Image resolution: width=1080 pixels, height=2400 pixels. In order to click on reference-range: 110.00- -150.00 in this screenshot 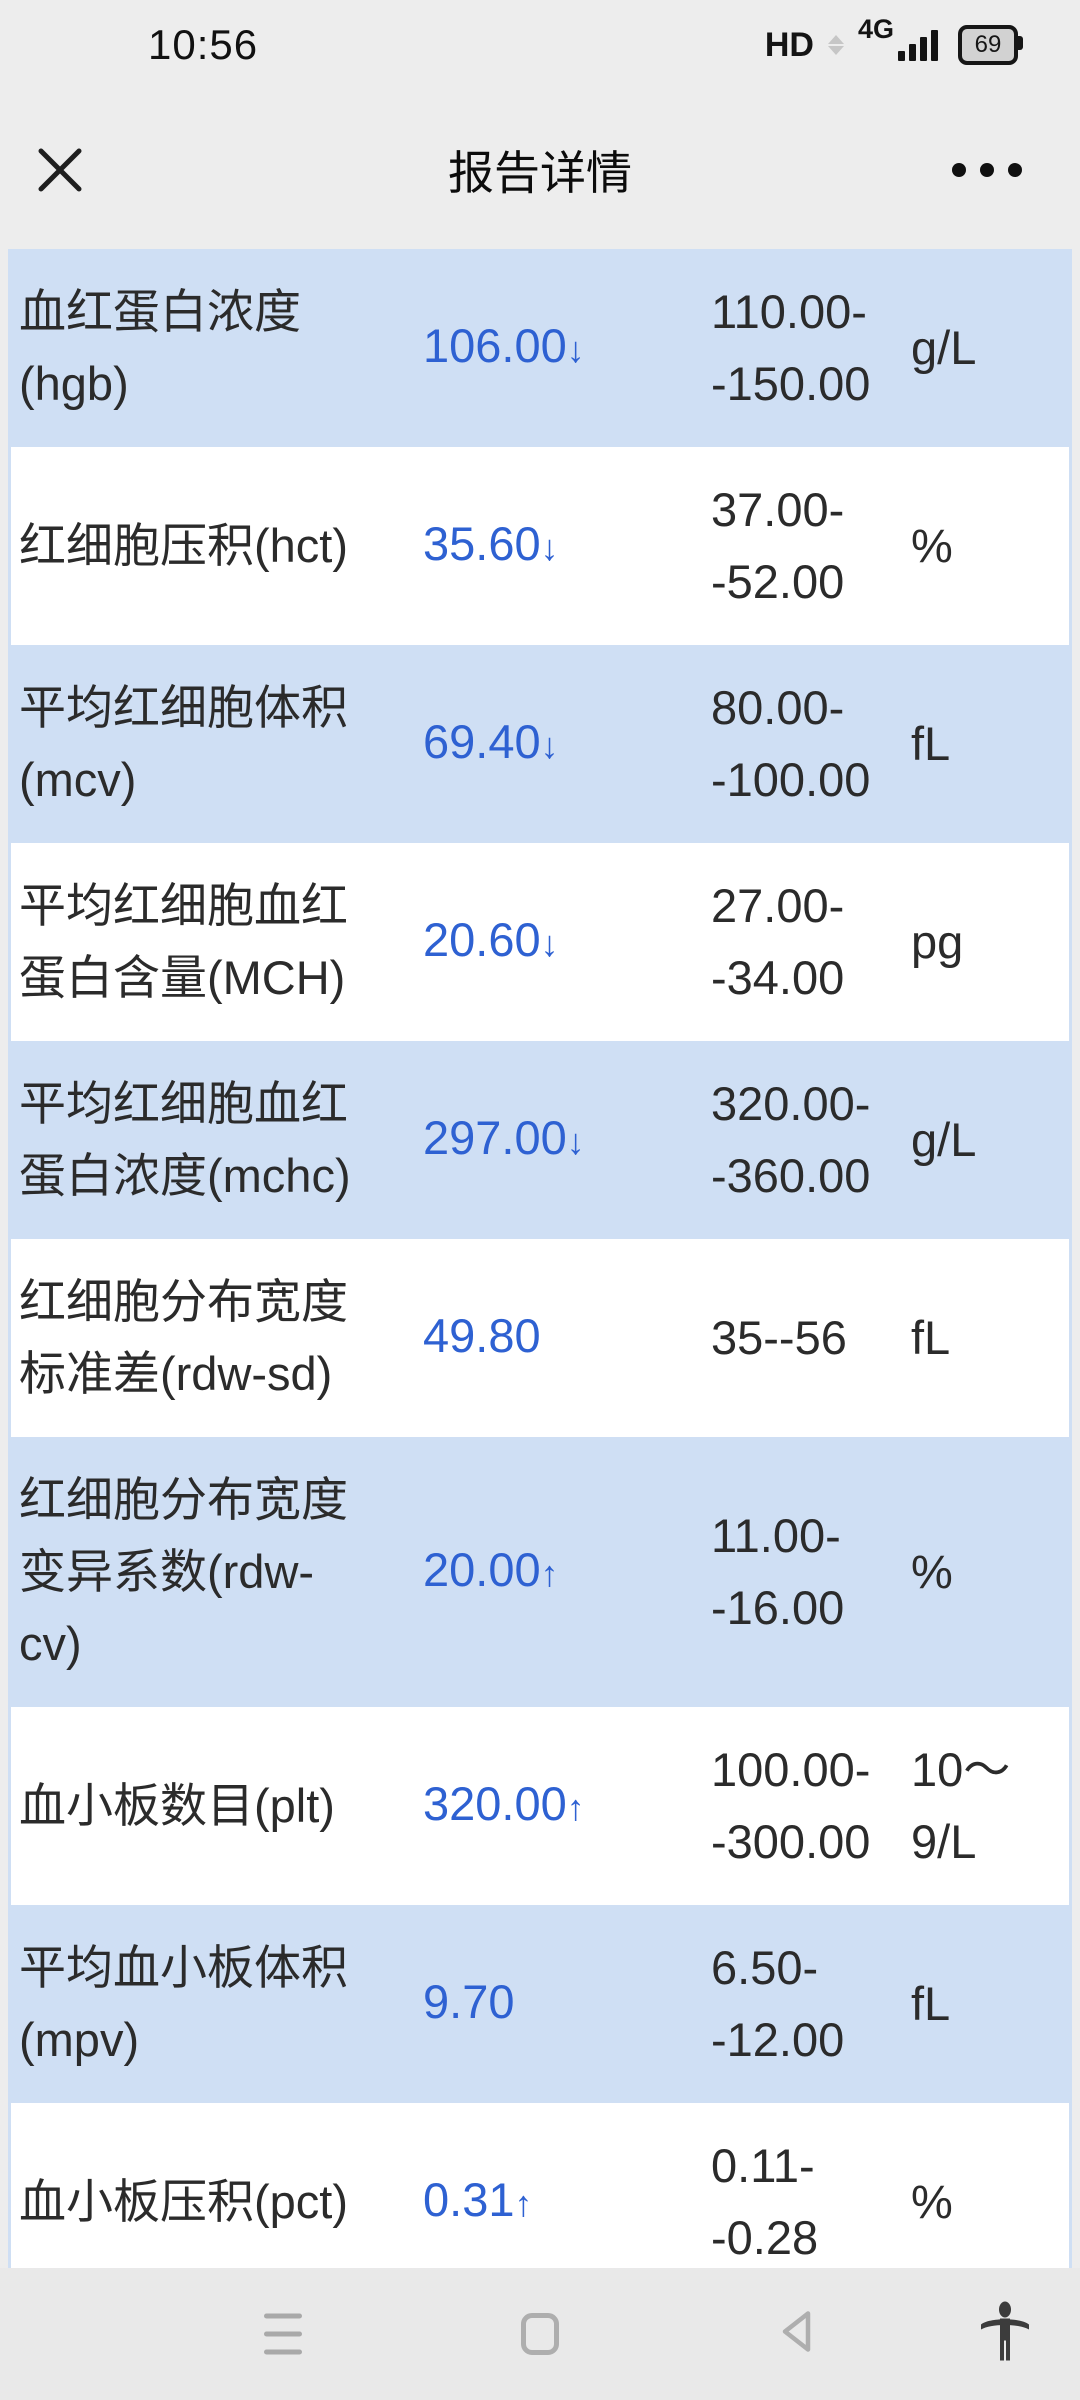, I will do `click(791, 347)`.